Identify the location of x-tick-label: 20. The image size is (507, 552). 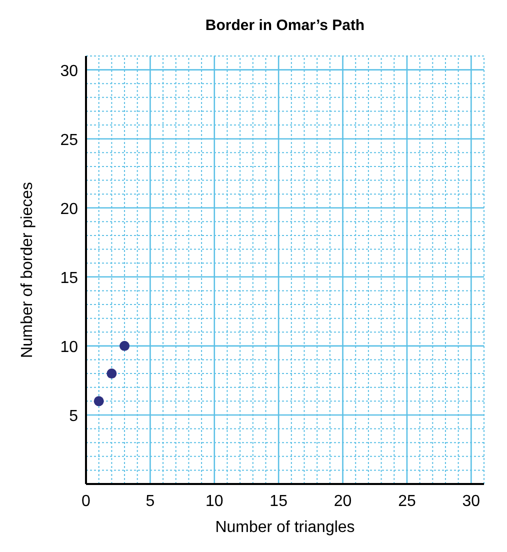
(343, 501).